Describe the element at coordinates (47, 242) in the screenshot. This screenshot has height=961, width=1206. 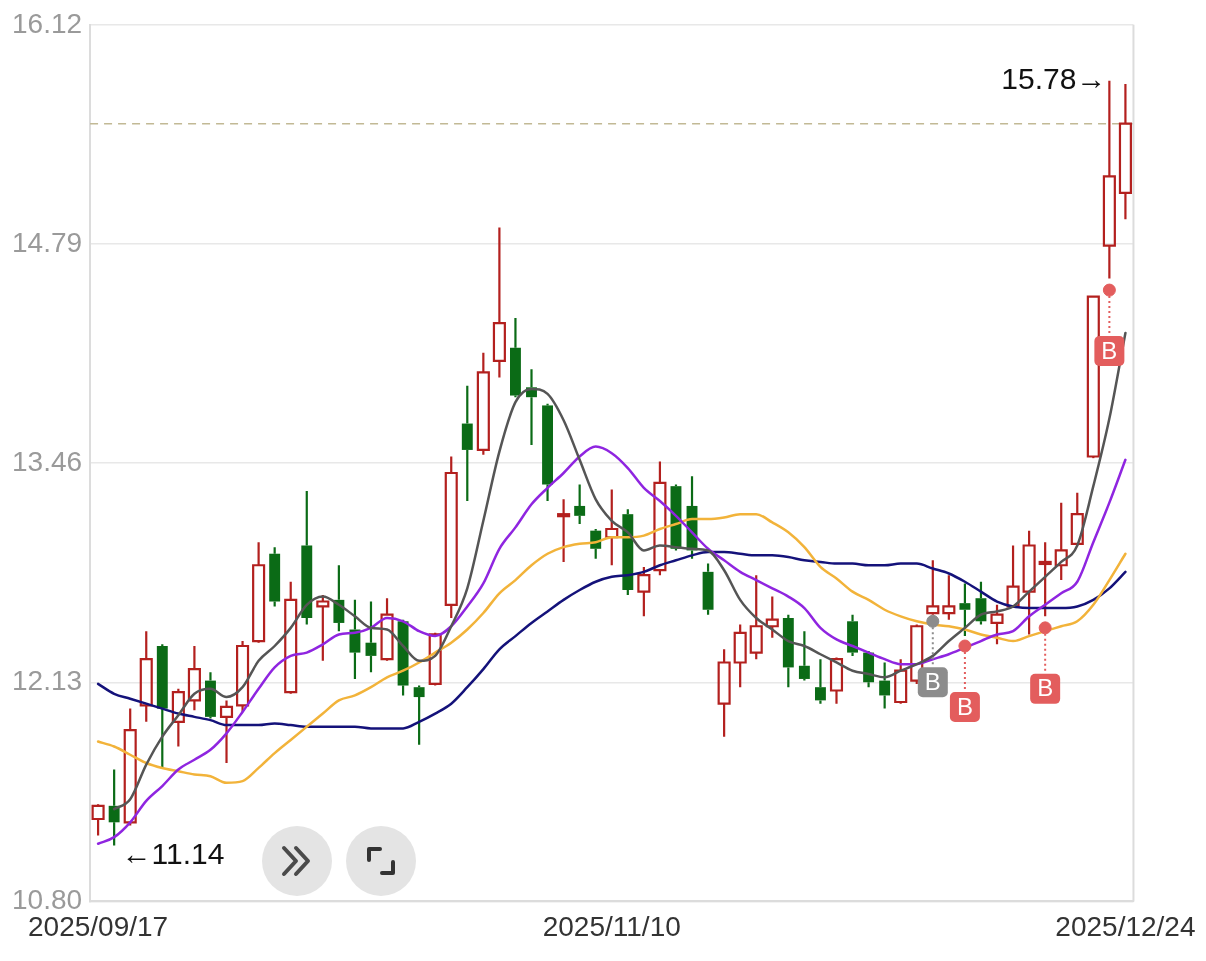
I see `y-tick-label: 14.79` at that location.